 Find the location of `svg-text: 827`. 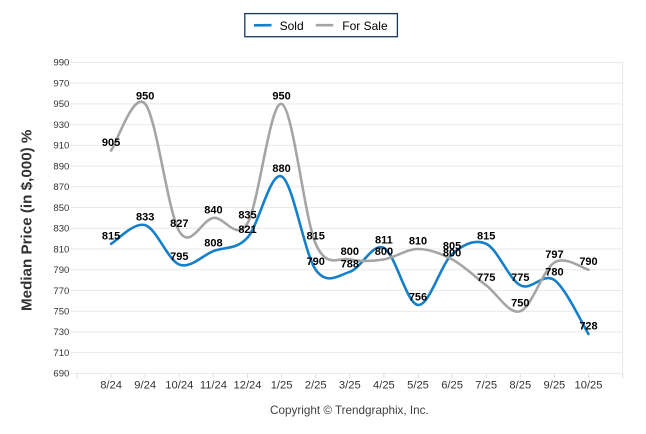

svg-text: 827 is located at coordinates (179, 224).